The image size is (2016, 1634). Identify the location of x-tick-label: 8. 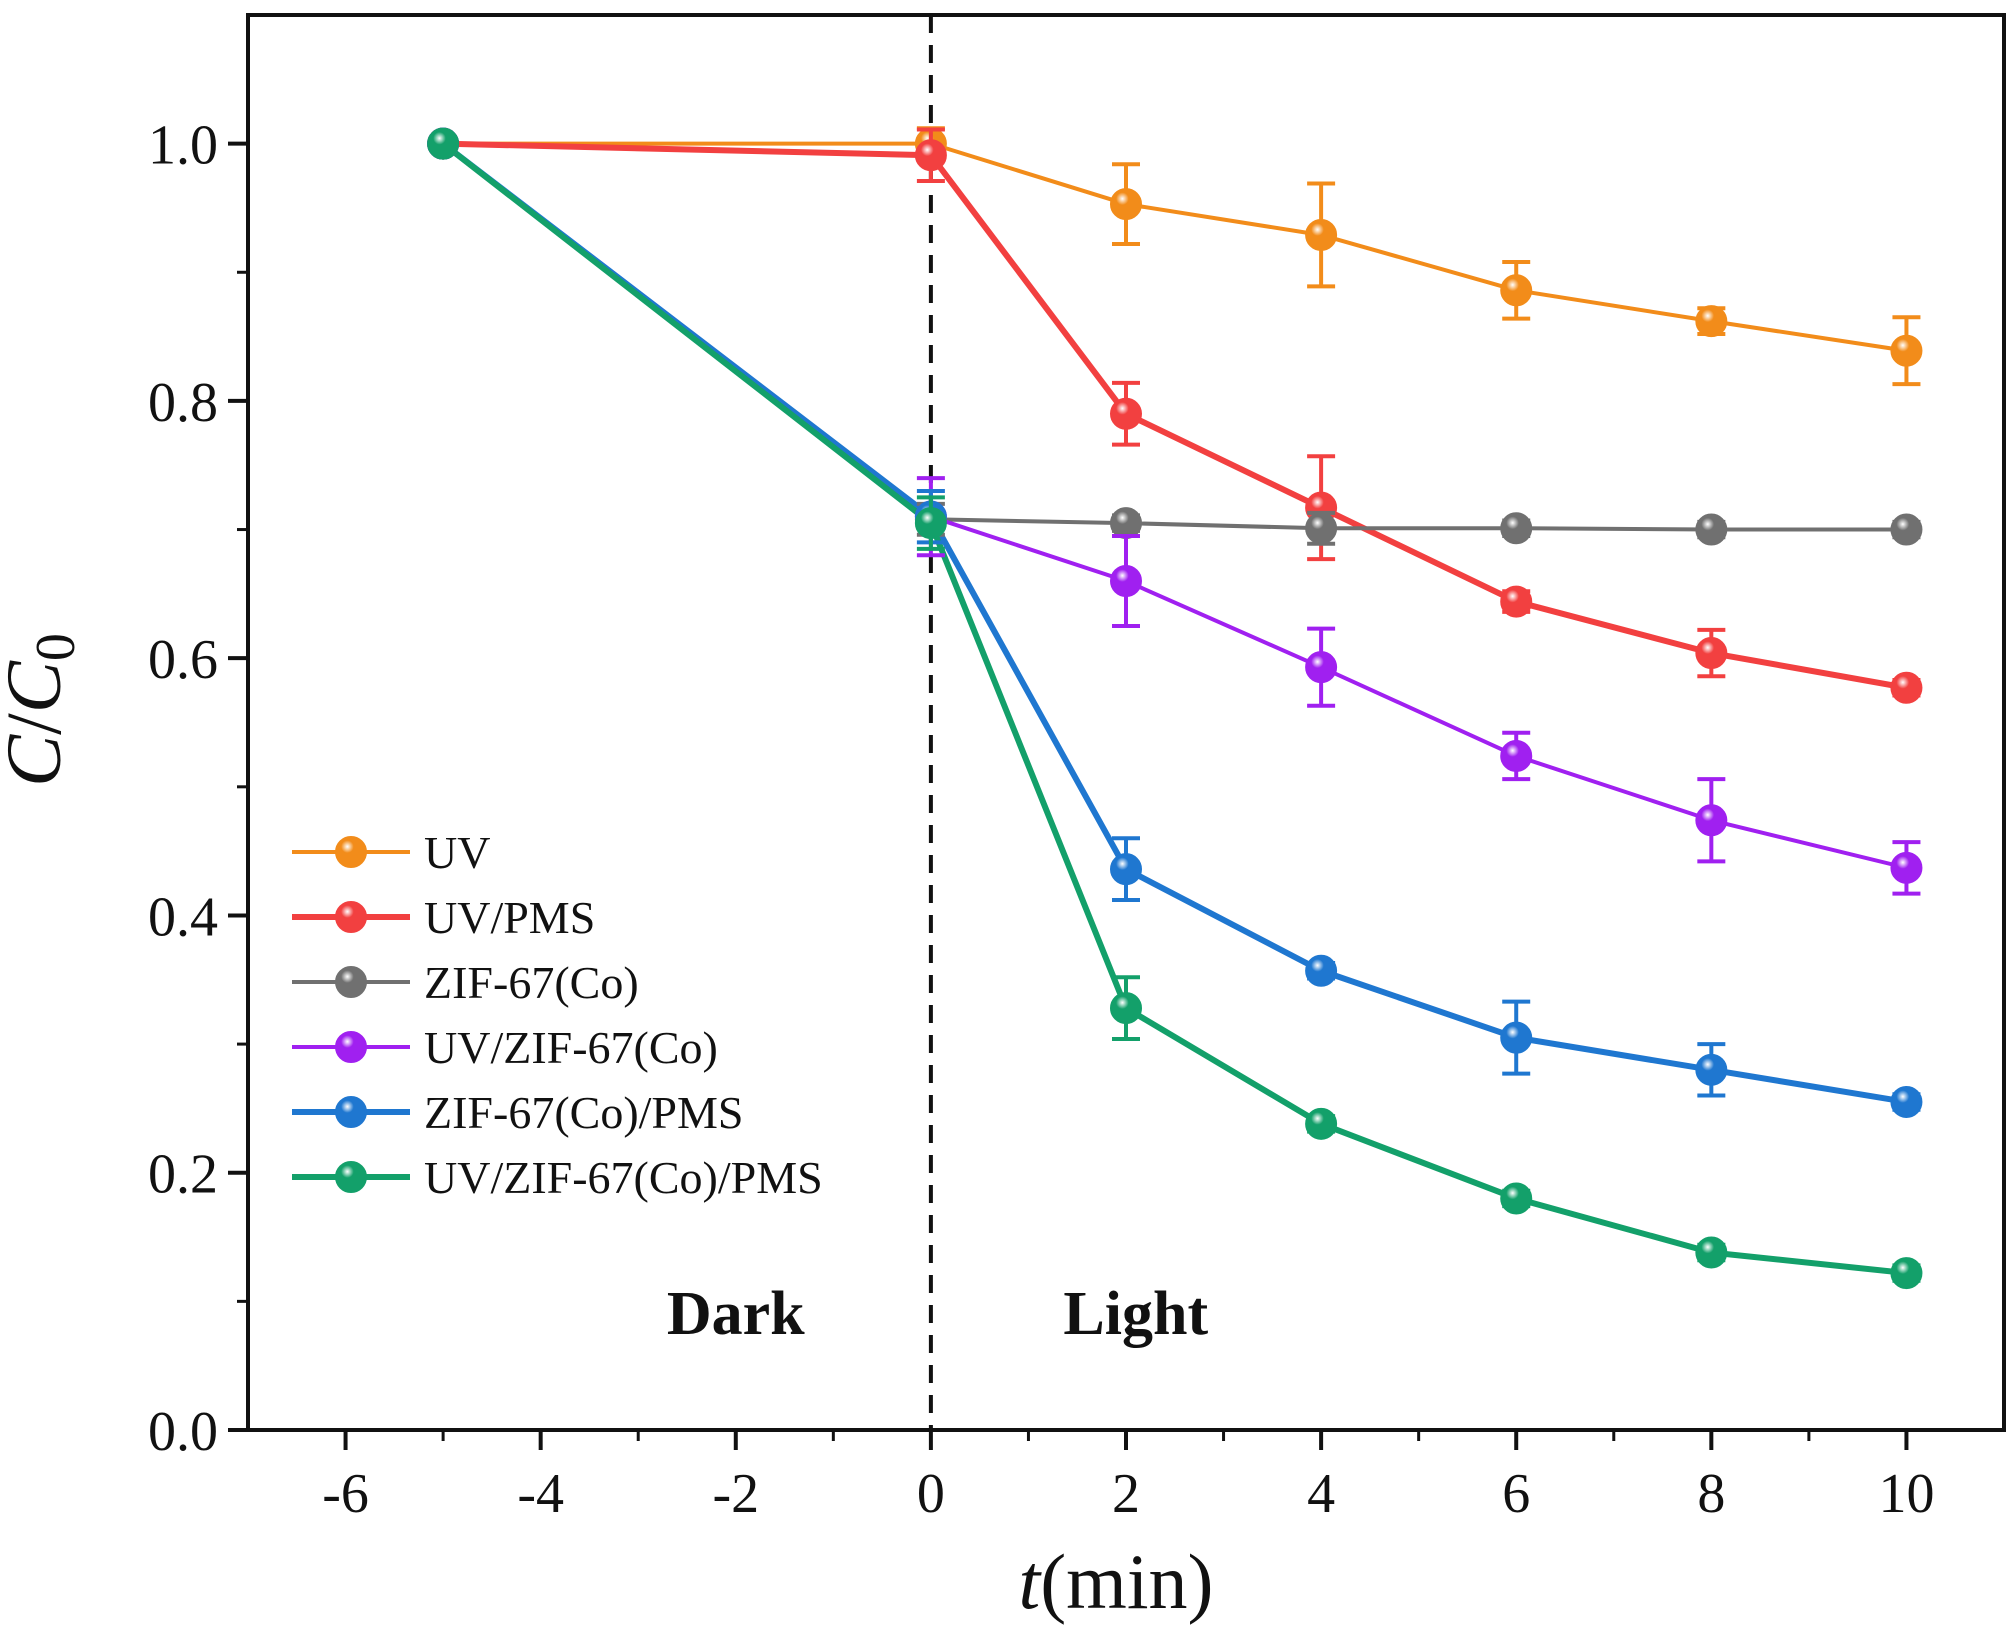
(1711, 1494).